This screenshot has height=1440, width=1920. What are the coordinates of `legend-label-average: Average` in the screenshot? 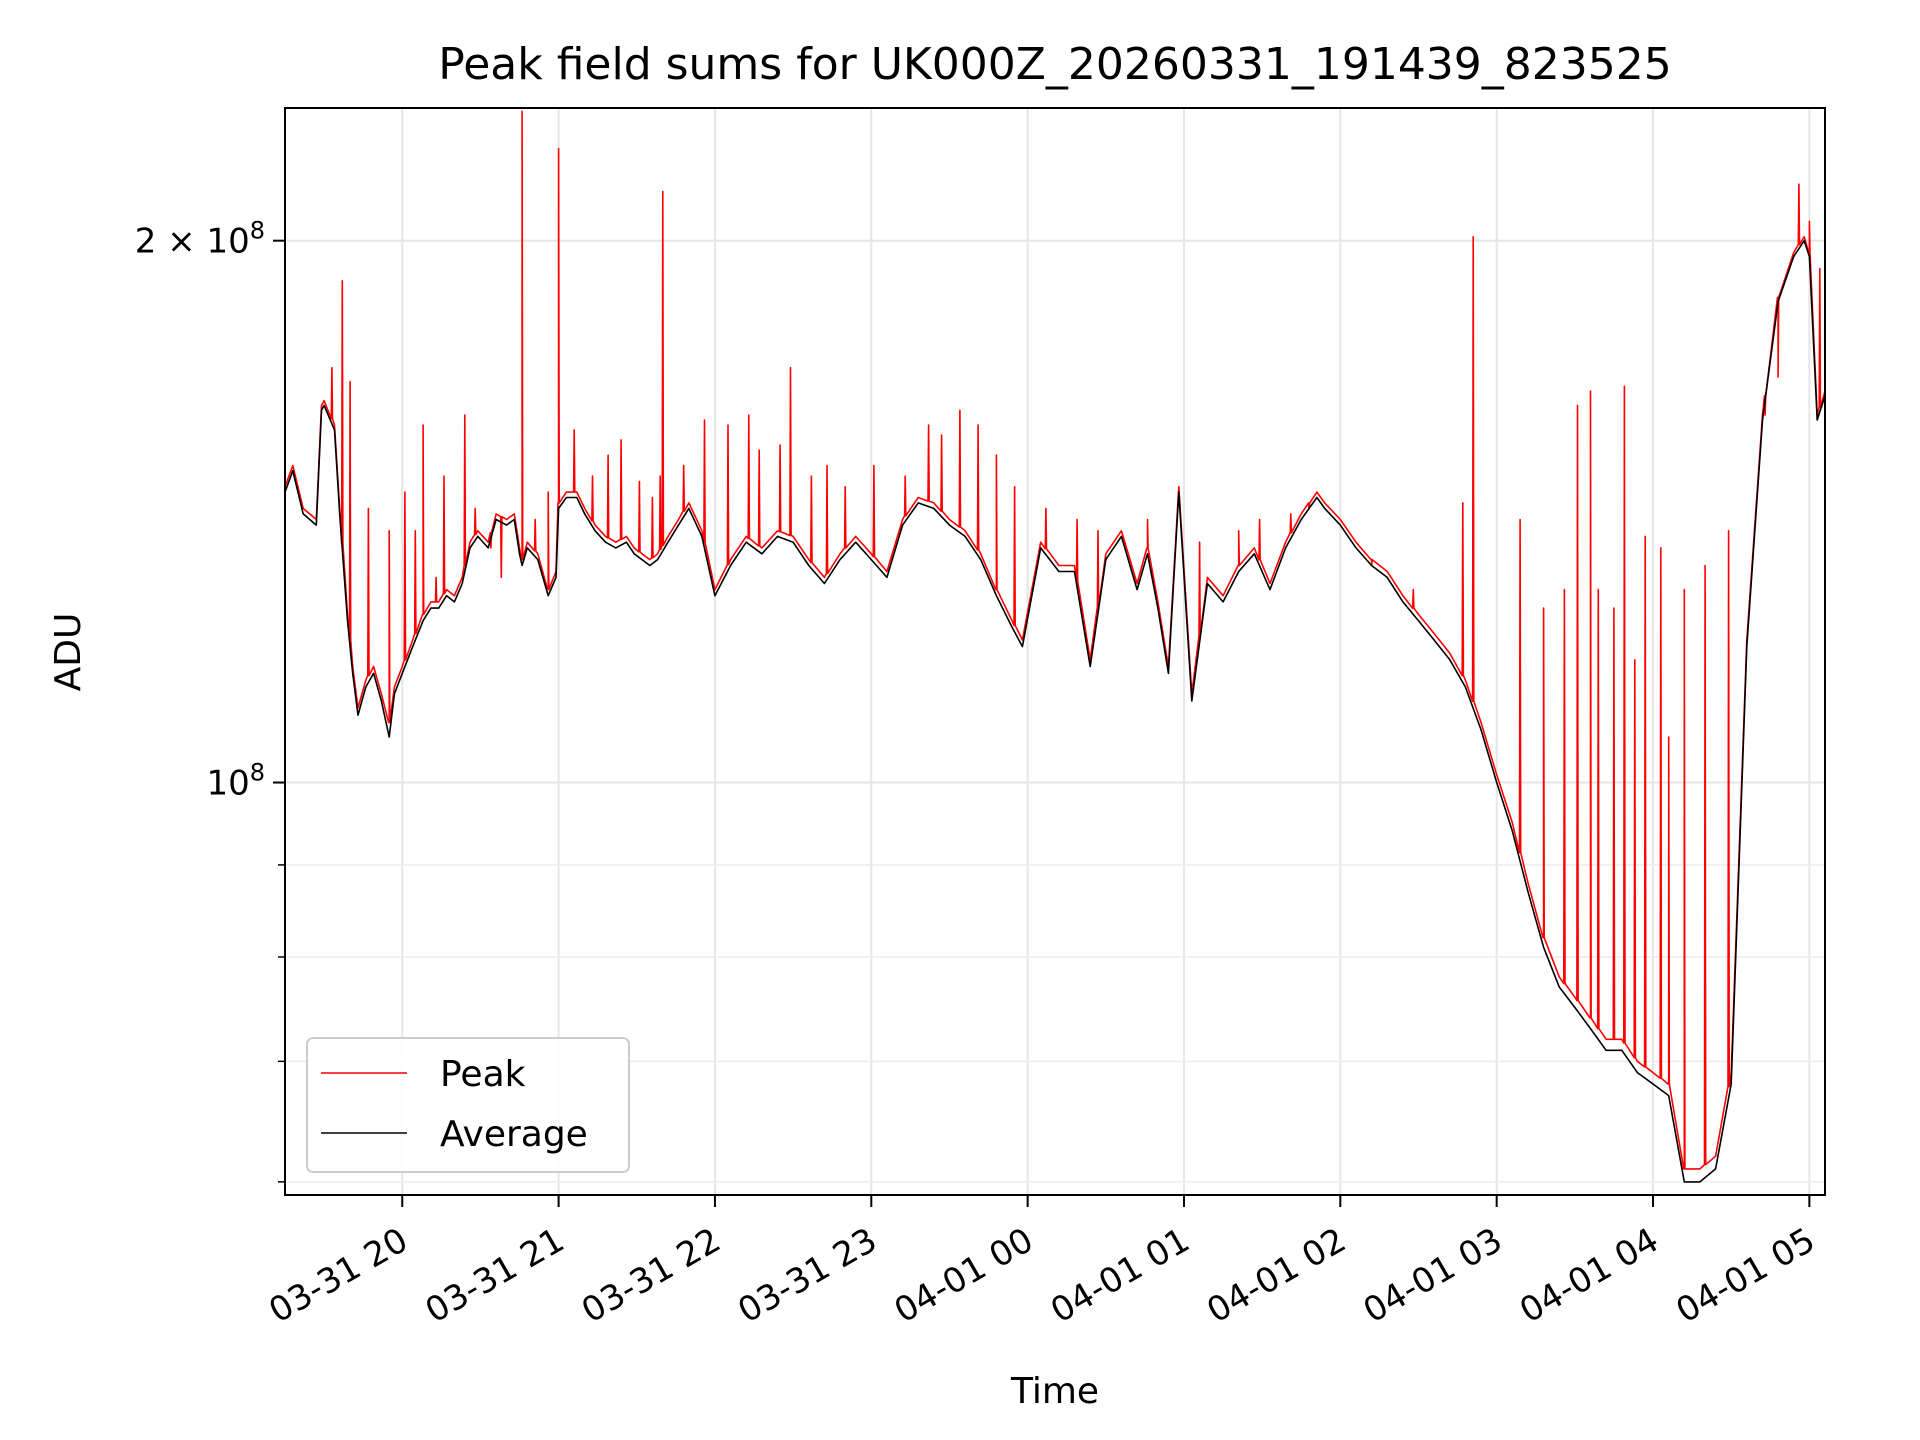 It's located at (514, 1134).